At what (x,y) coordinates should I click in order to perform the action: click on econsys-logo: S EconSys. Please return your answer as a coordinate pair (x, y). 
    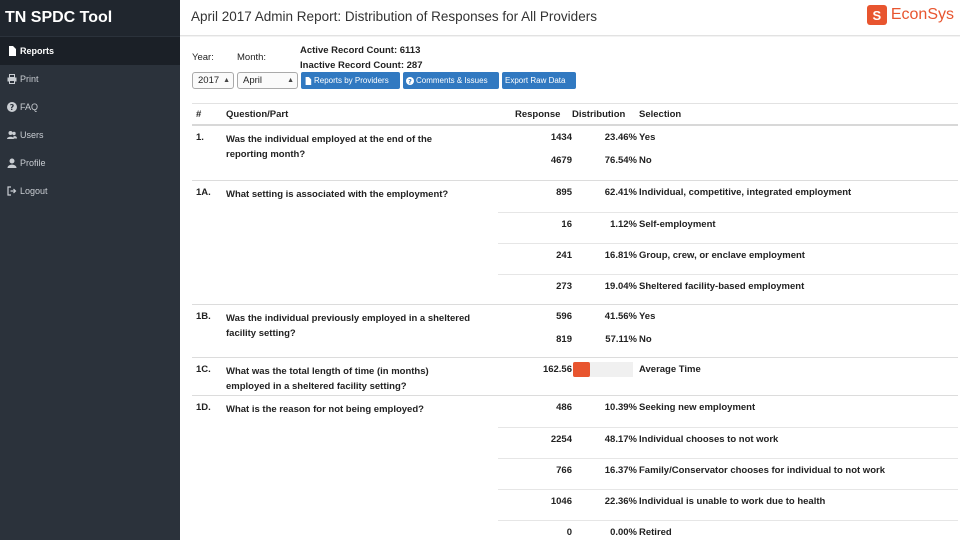
    Looking at the image, I should click on (910, 15).